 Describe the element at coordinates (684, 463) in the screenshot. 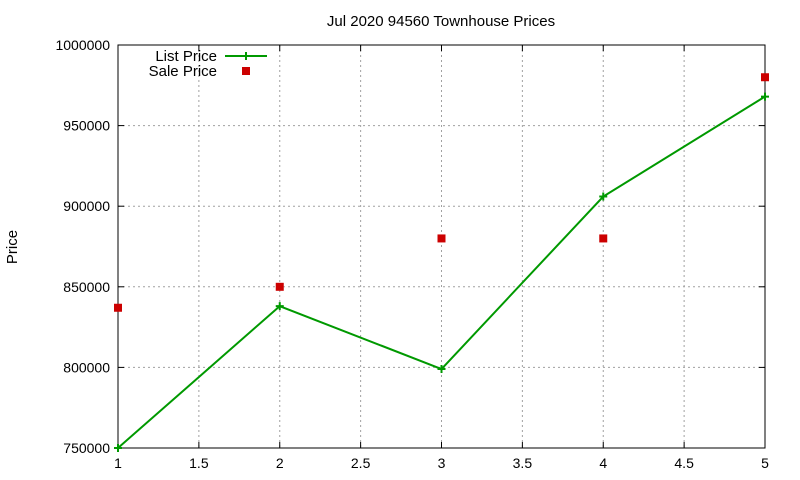

I see `x-tick-label: 4.5` at that location.